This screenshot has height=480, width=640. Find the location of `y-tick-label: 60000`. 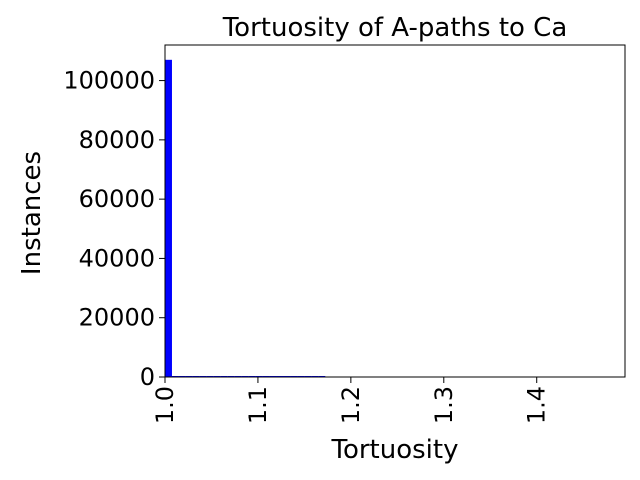

y-tick-label: 60000 is located at coordinates (117, 199).